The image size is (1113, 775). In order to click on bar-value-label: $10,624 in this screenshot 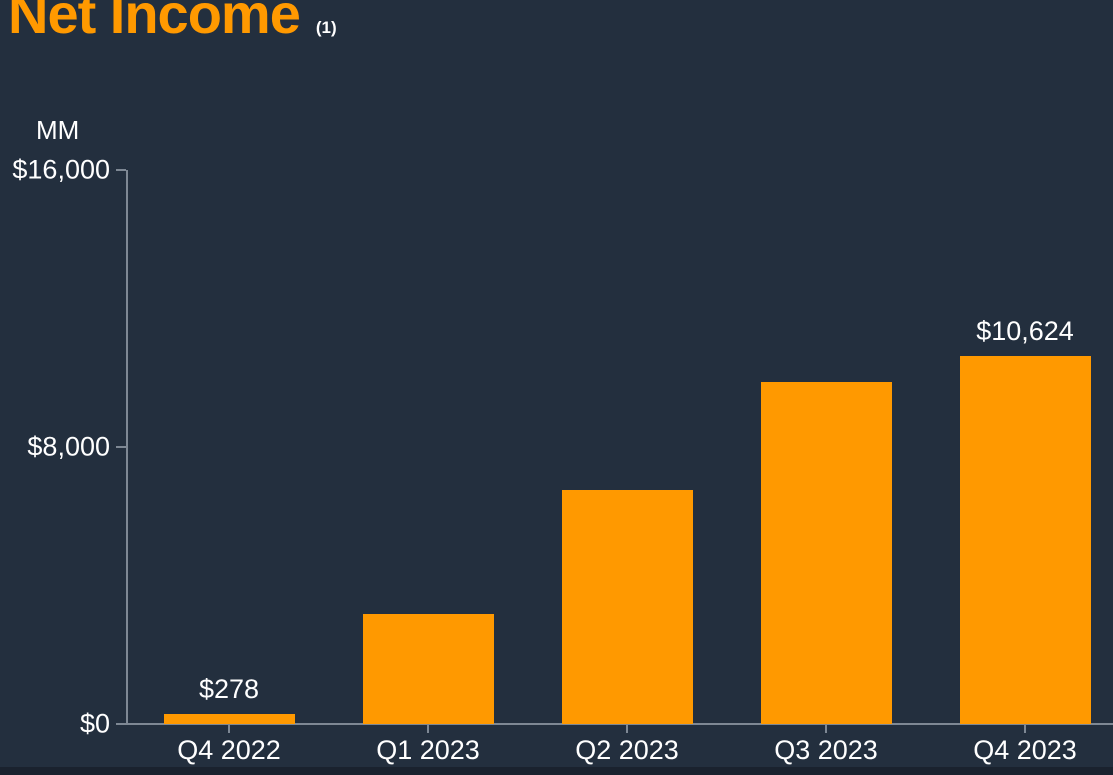, I will do `click(1025, 331)`.